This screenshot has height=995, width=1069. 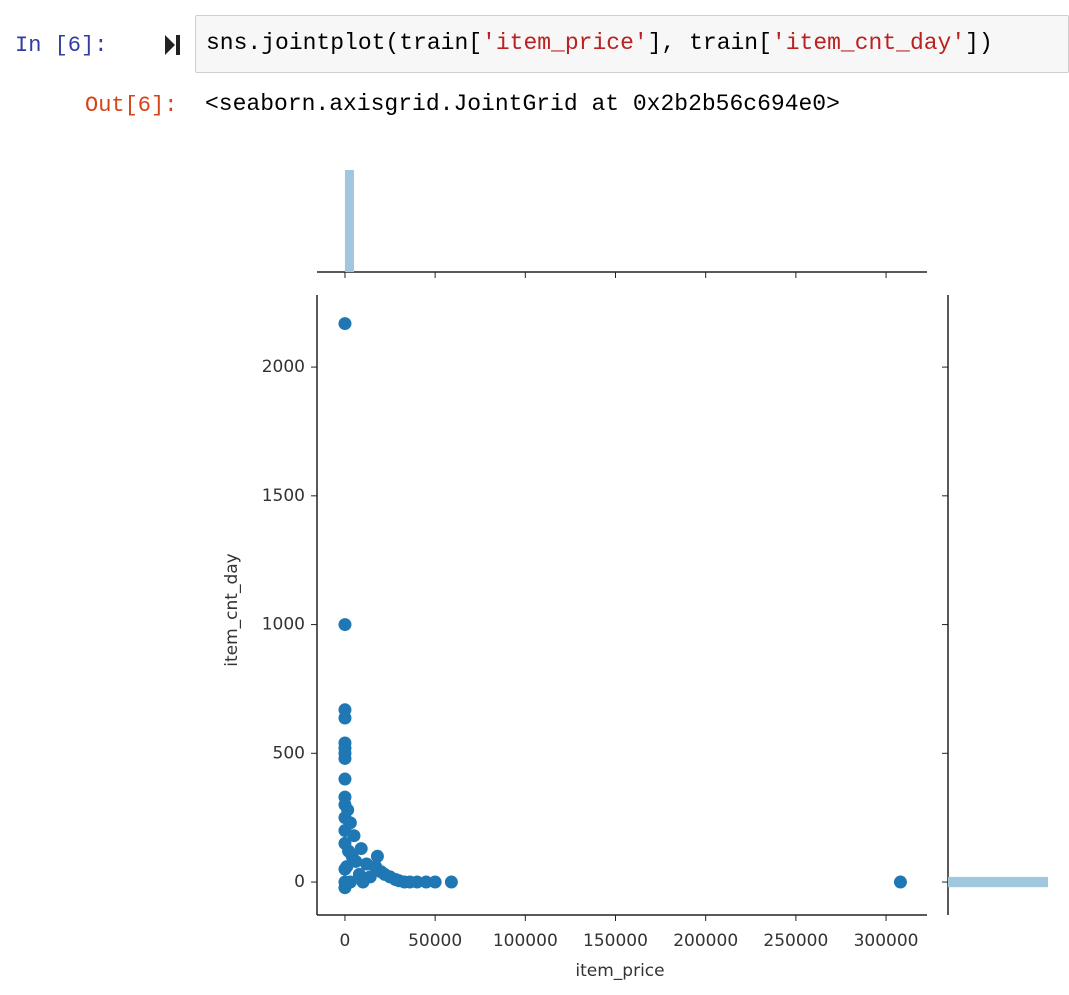 What do you see at coordinates (709, 43) in the screenshot?
I see `code-token: ], train[` at bounding box center [709, 43].